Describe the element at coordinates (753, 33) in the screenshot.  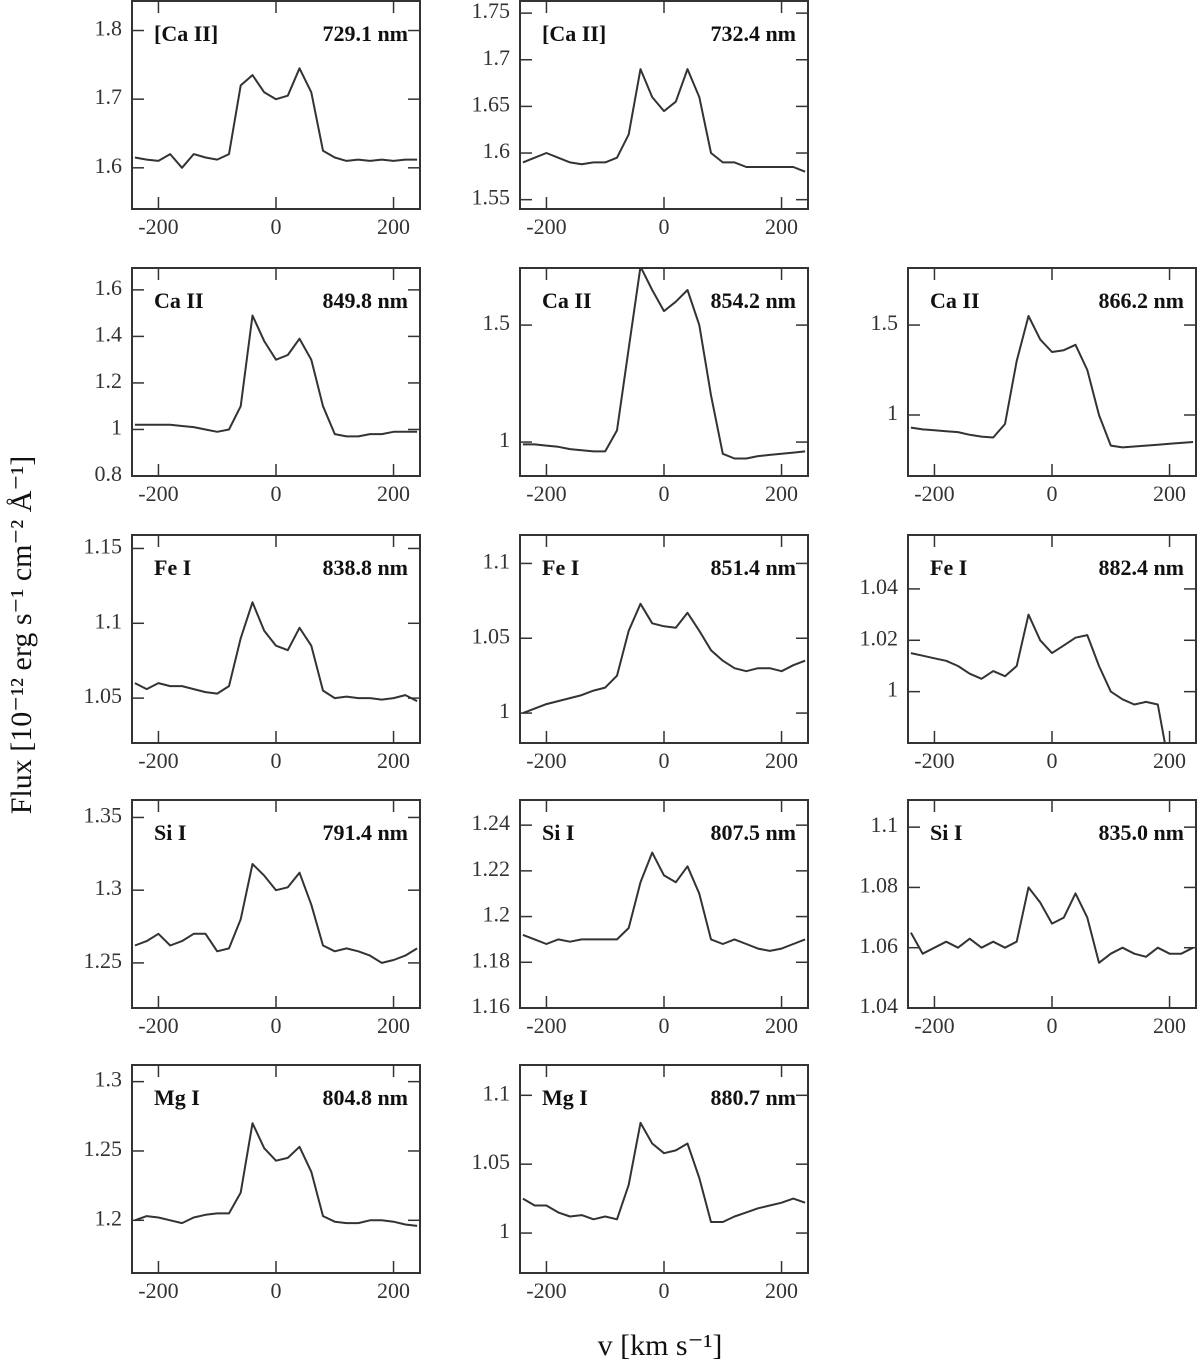
I see `wavelength-label: 732.4 nm` at that location.